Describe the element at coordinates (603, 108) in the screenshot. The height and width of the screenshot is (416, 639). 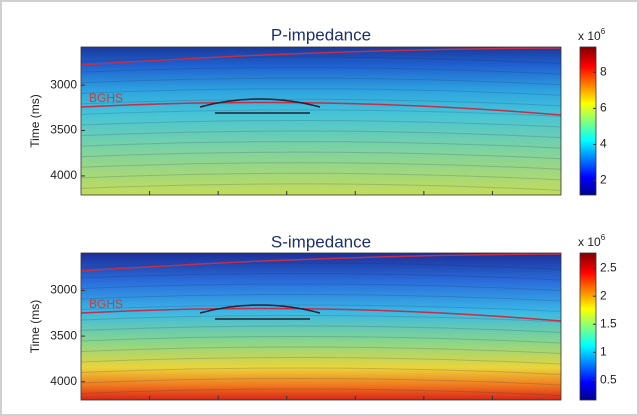
I see `colorbar-tick-label: 6` at that location.